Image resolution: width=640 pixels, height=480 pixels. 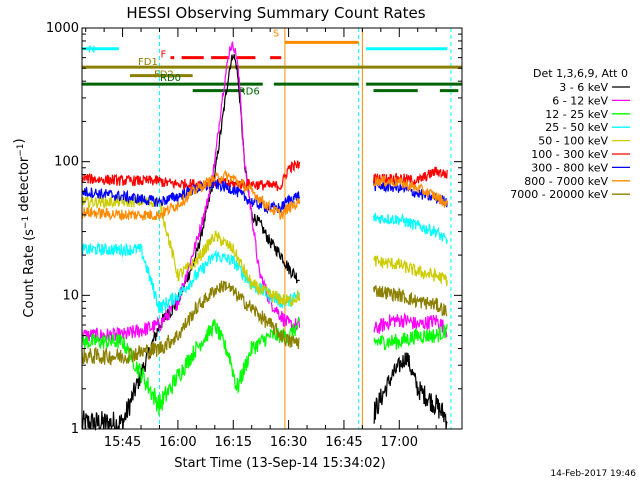 What do you see at coordinates (164, 75) in the screenshot?
I see `flag-label-fd2: FD2` at bounding box center [164, 75].